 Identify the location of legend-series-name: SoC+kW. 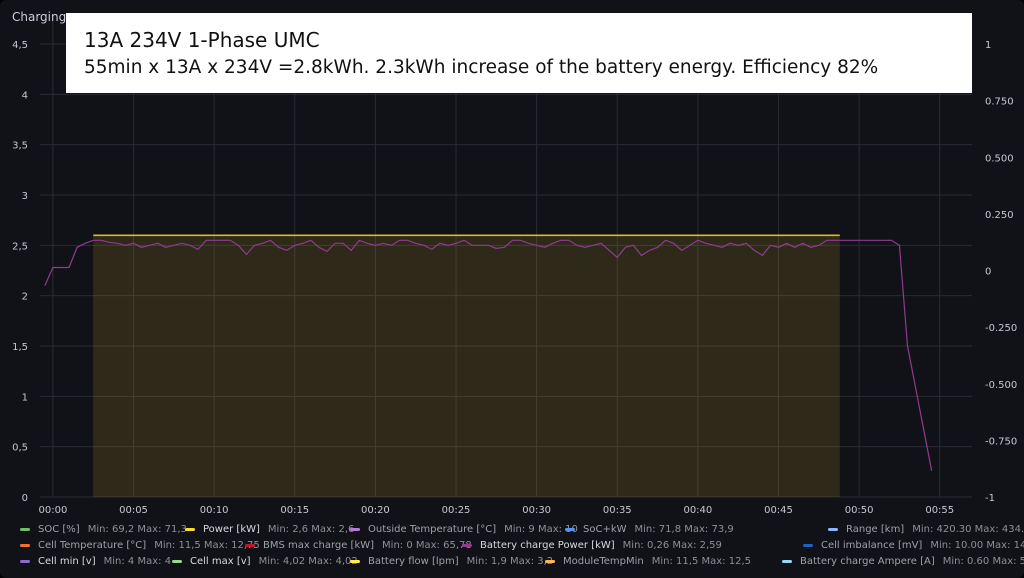
(605, 529).